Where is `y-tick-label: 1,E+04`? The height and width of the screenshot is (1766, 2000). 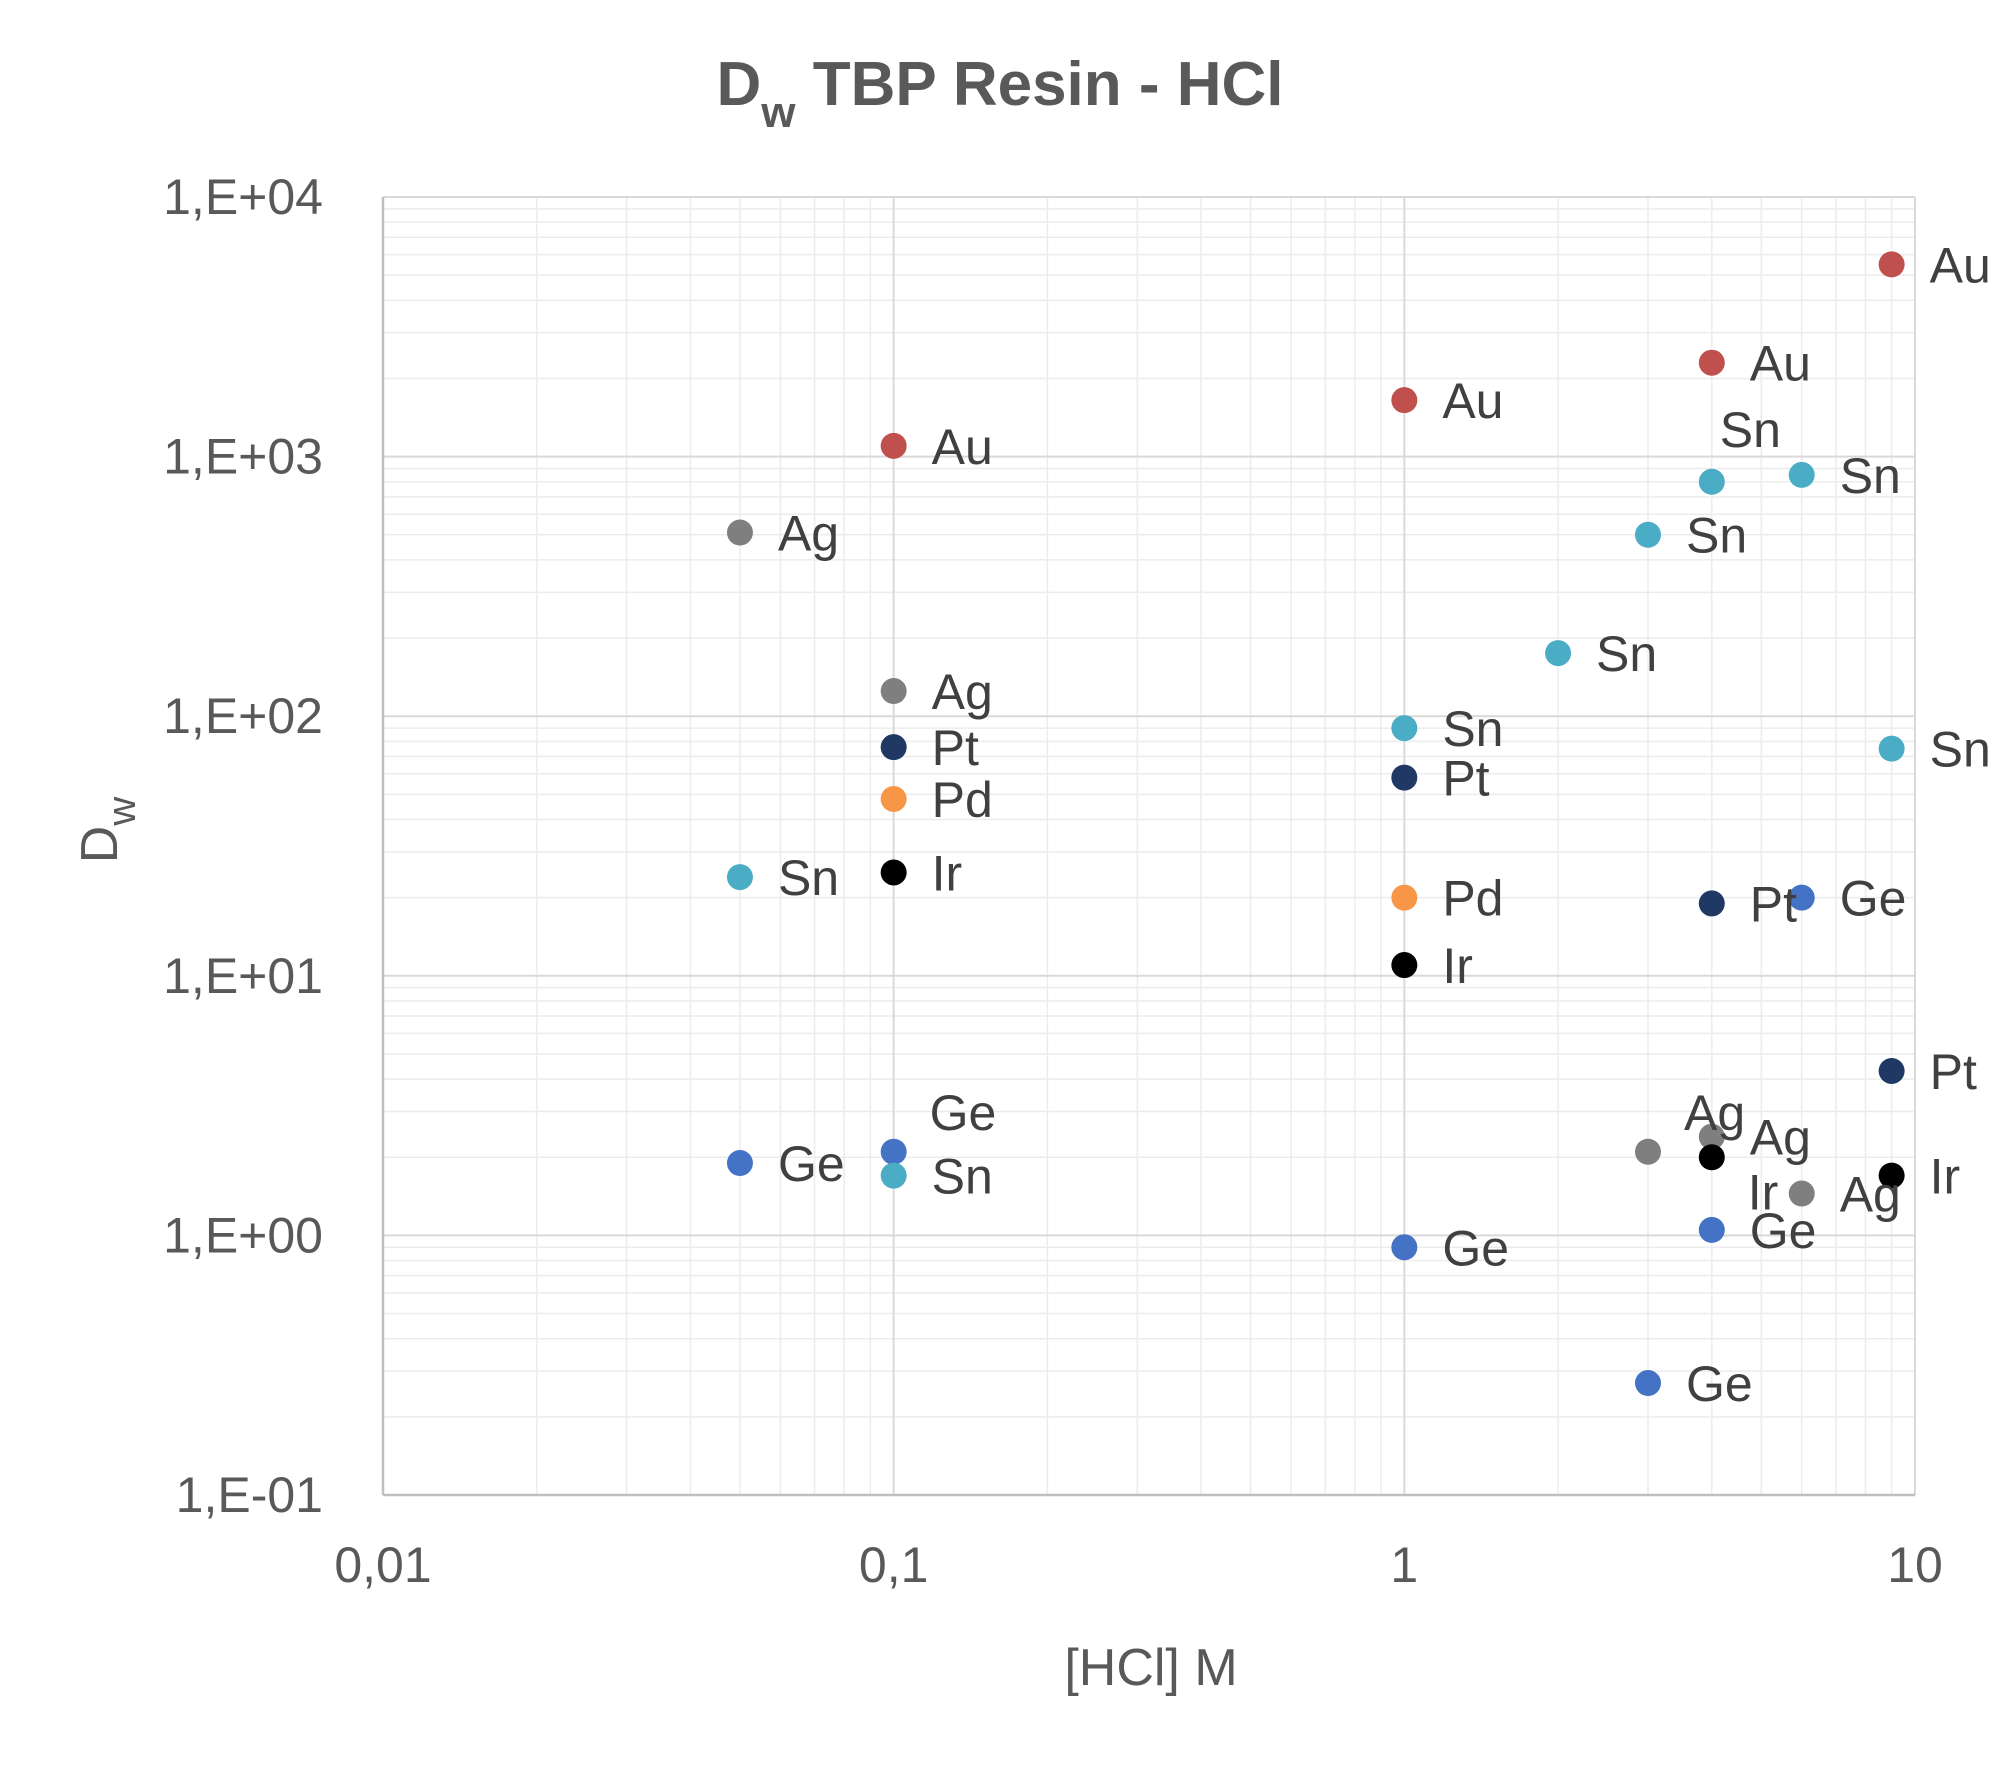
y-tick-label: 1,E+04 is located at coordinates (243, 197).